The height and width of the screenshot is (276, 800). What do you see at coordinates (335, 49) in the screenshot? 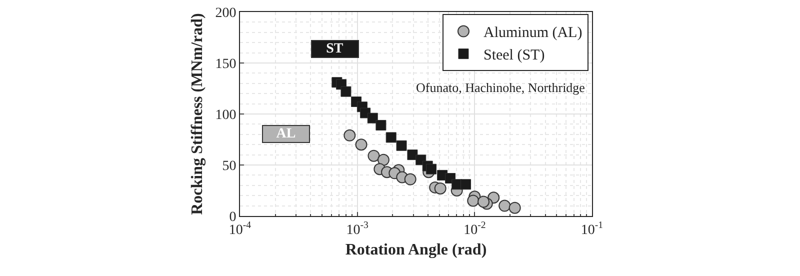
I see `annotation: ST` at bounding box center [335, 49].